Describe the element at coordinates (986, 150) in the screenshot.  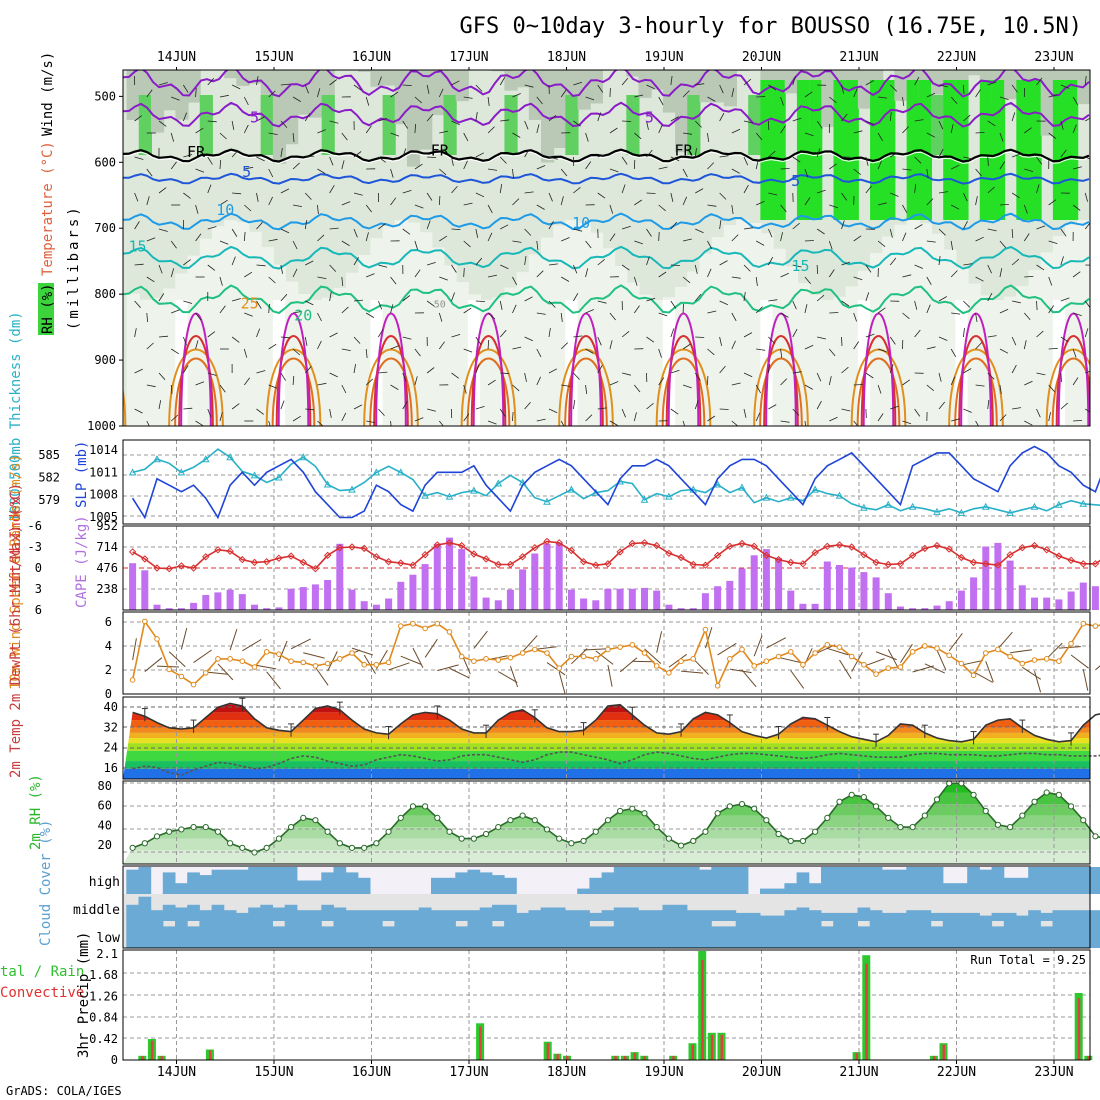
I see `rh-band-wet` at that location.